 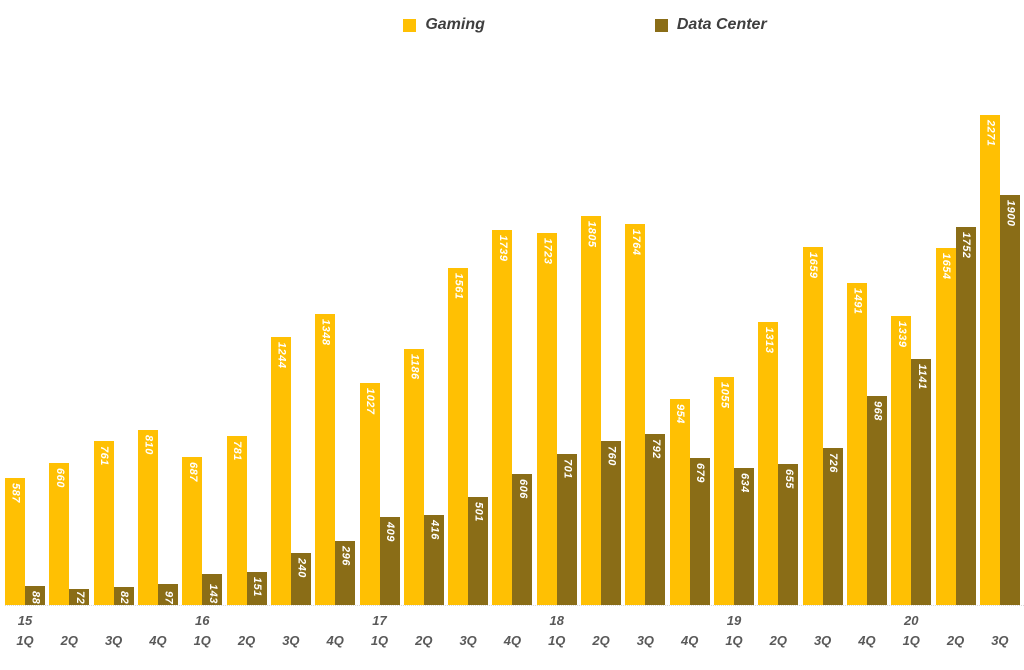 What do you see at coordinates (990, 133) in the screenshot?
I see `gaming-bar-value: 2271` at bounding box center [990, 133].